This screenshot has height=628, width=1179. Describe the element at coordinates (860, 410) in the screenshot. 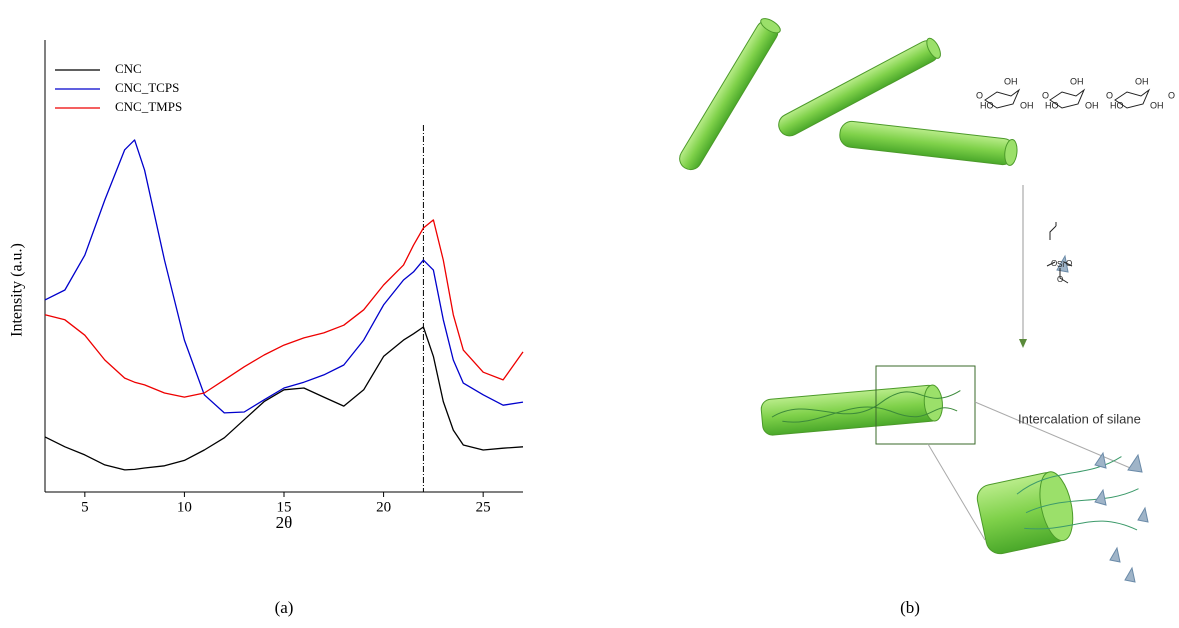

I see `modified-nanocrystal` at that location.